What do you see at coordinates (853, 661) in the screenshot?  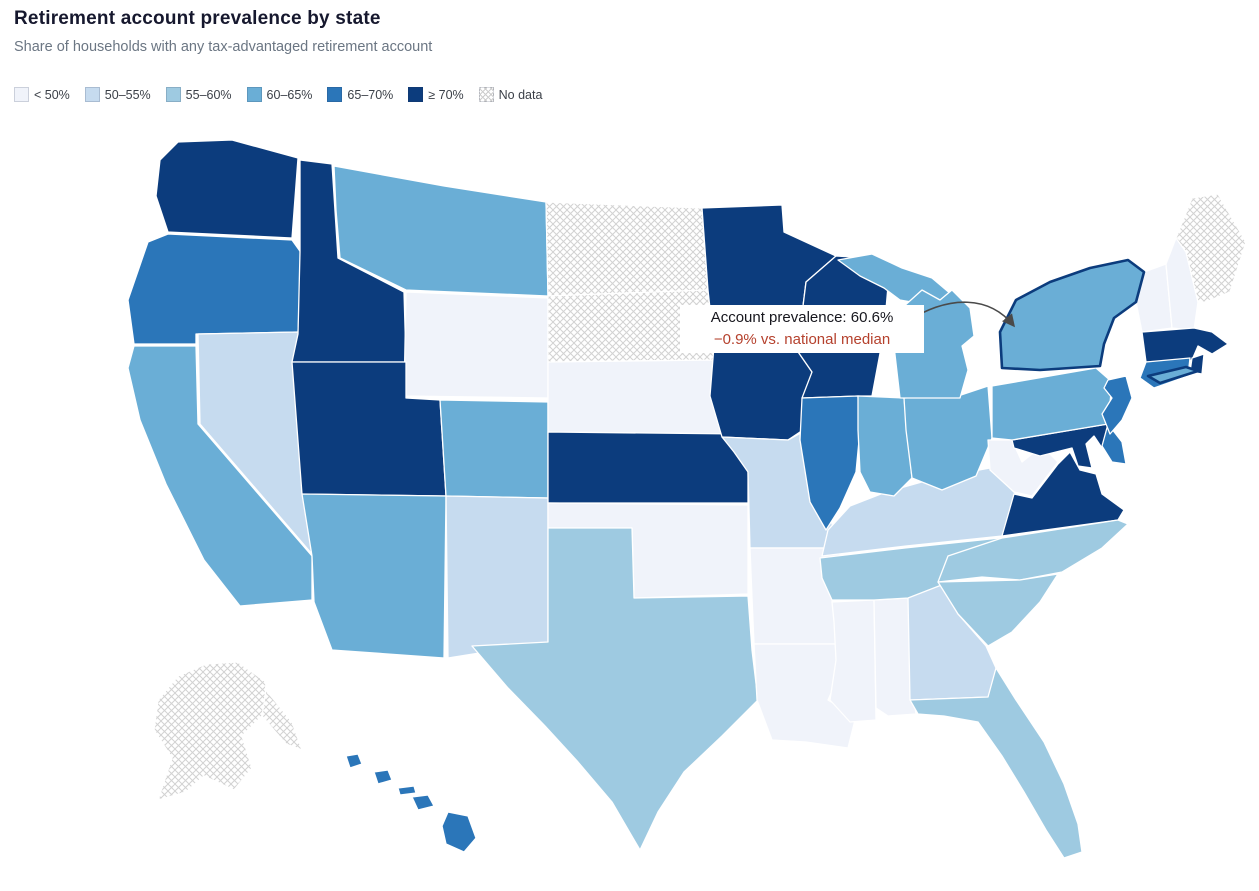 I see `state-ms` at bounding box center [853, 661].